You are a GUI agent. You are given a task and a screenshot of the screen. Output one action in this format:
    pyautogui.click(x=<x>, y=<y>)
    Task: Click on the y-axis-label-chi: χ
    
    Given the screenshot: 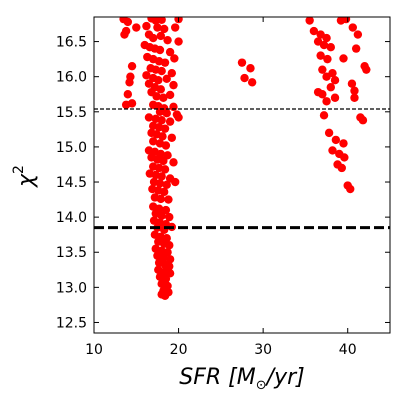 What is the action you would take?
    pyautogui.click(x=26, y=180)
    